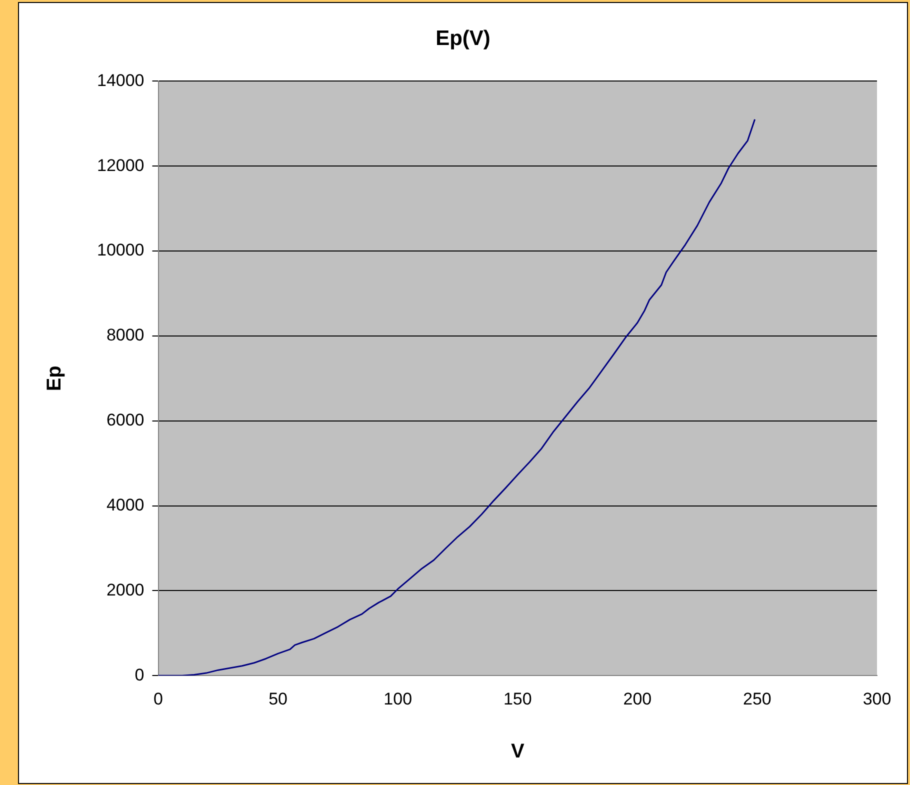  I want to click on y-tick-label: 2000, so click(125, 590).